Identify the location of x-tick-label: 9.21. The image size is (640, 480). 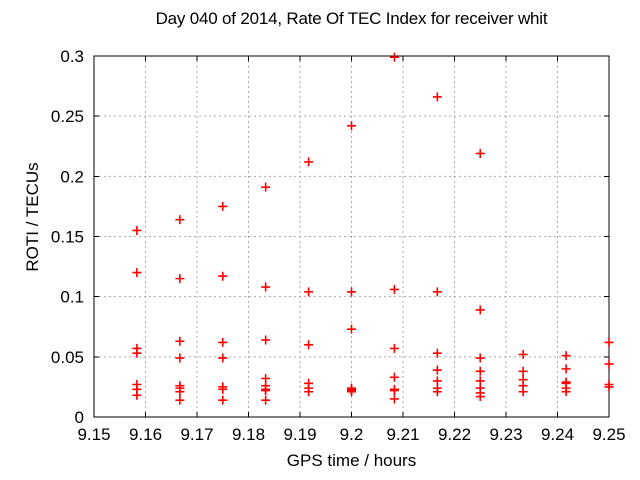
(402, 434).